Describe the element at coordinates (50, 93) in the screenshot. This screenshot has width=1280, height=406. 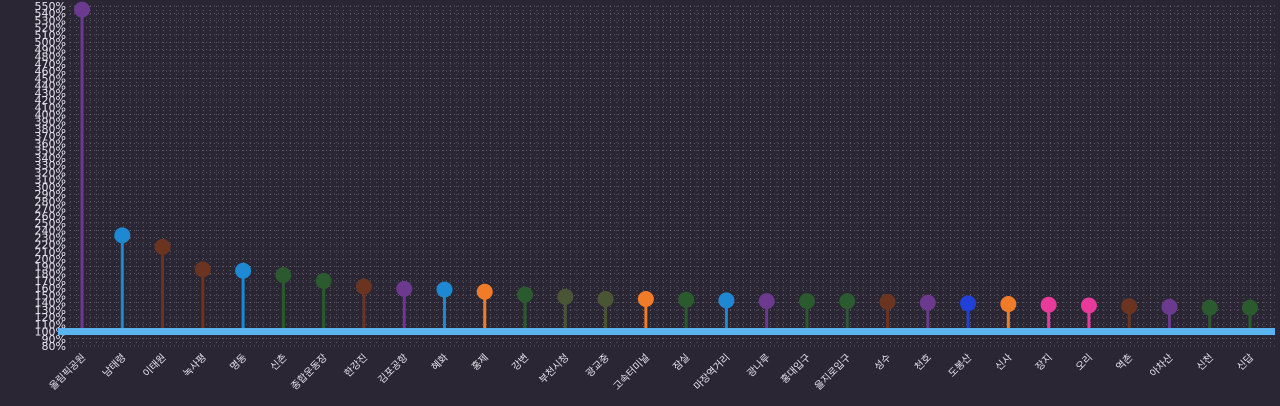
I see `y-tick-label: 430%` at that location.